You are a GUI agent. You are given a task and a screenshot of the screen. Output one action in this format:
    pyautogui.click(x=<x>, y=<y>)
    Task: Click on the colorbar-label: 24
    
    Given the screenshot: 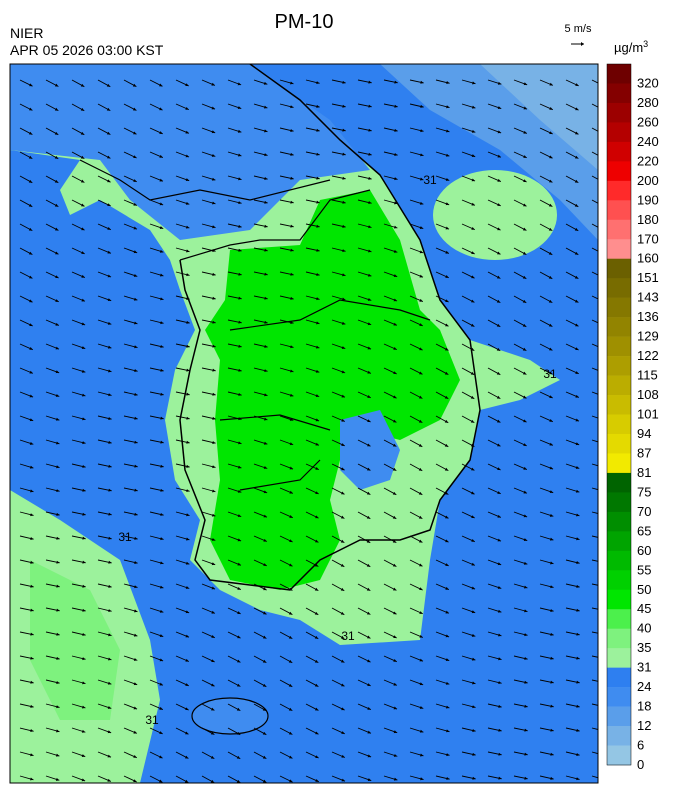 What is the action you would take?
    pyautogui.click(x=644, y=686)
    